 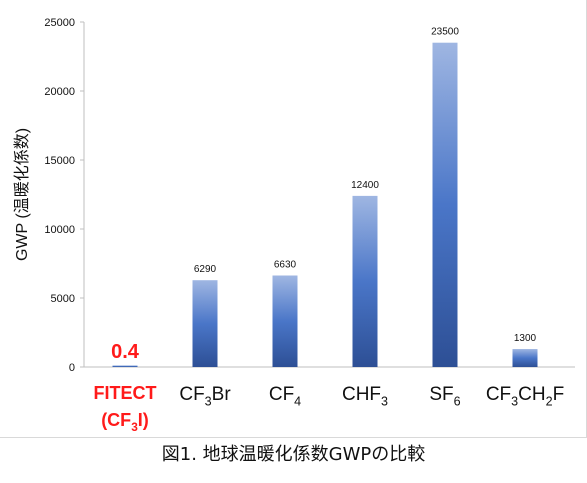 What do you see at coordinates (125, 422) in the screenshot?
I see `x-tick-label-line2: (CF3I)` at bounding box center [125, 422].